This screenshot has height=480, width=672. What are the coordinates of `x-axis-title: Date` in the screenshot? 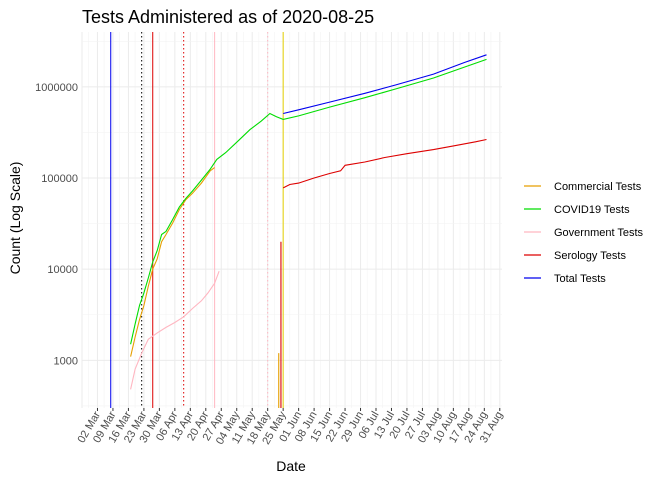 It's located at (291, 466).